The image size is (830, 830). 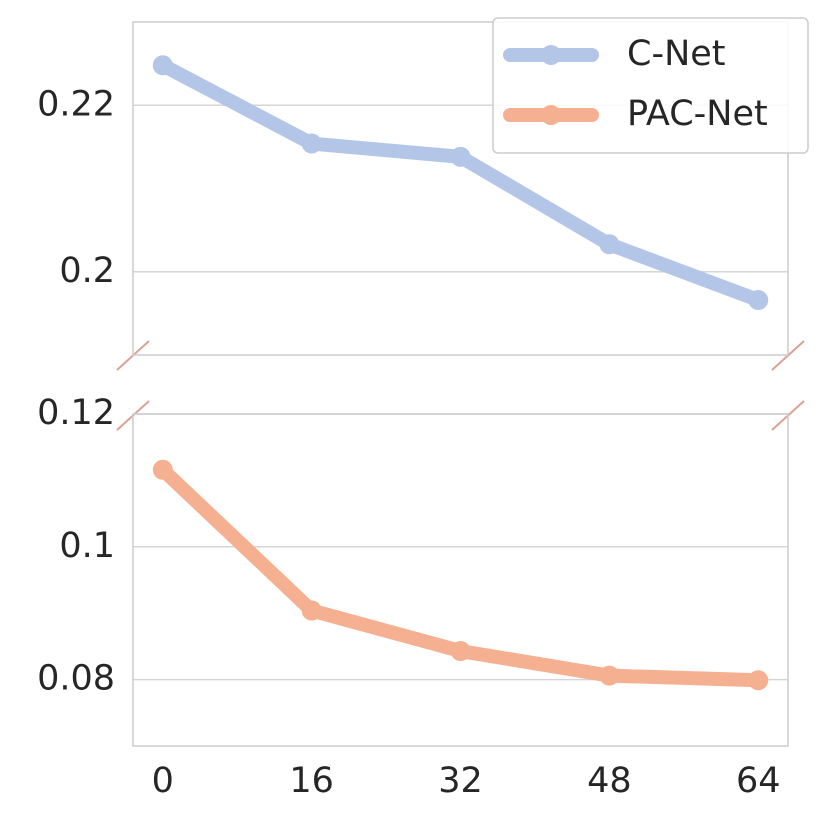 What do you see at coordinates (87, 546) in the screenshot?
I see `y-tick-label: 0.1` at bounding box center [87, 546].